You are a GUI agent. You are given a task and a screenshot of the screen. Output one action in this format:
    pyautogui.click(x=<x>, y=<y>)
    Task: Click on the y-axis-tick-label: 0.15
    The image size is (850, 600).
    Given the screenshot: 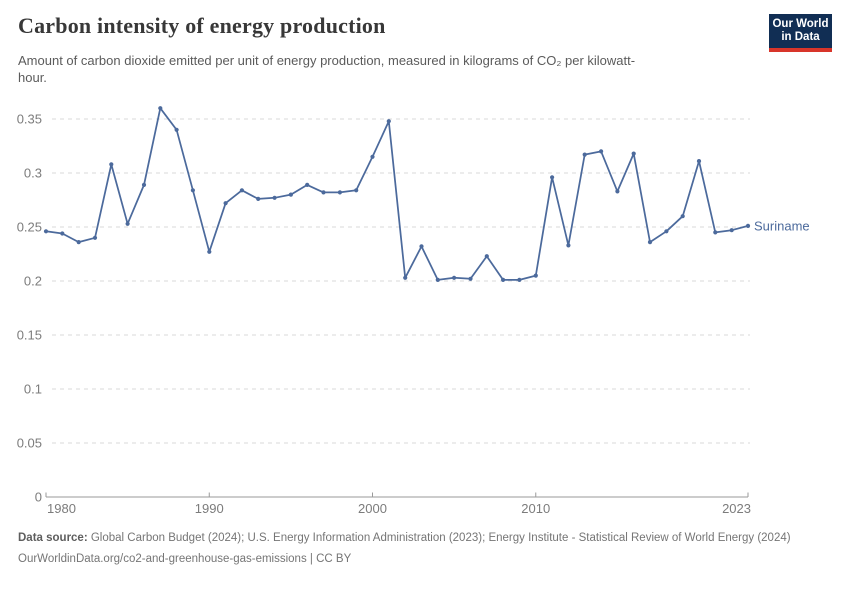 What is the action you would take?
    pyautogui.click(x=29, y=335)
    